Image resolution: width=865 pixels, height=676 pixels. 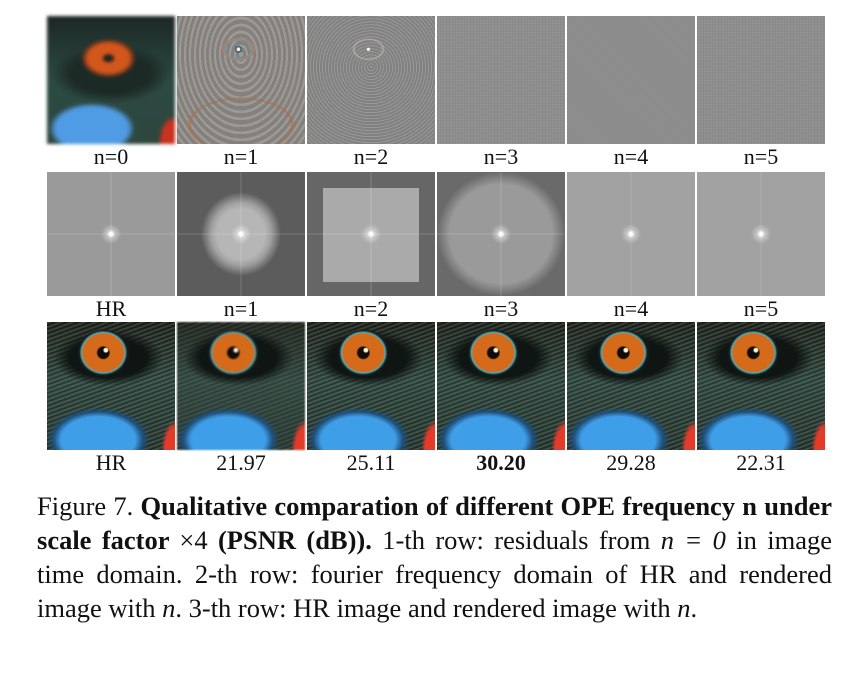 What do you see at coordinates (631, 462) in the screenshot?
I see `psnr-value: 29.28` at bounding box center [631, 462].